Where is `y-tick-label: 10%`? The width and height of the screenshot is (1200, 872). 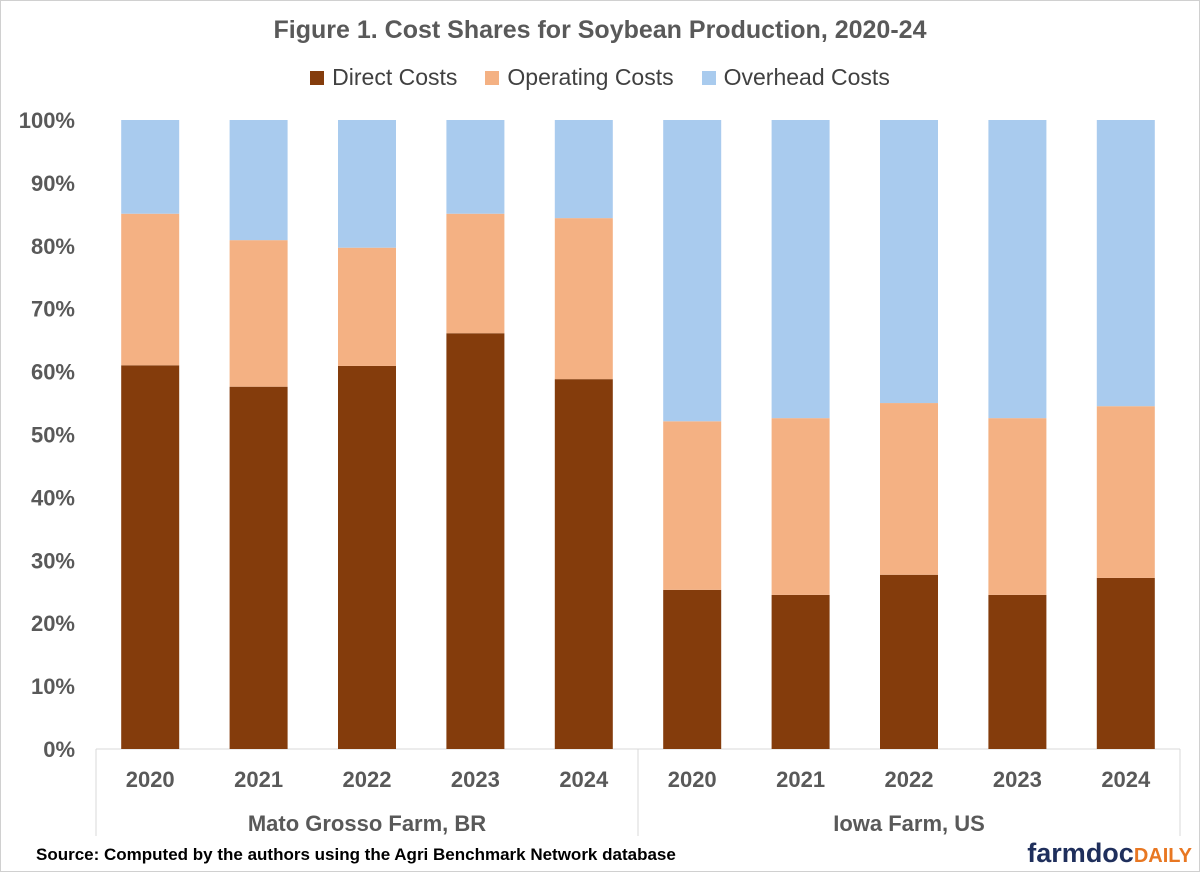 y-tick-label: 10% is located at coordinates (53, 686).